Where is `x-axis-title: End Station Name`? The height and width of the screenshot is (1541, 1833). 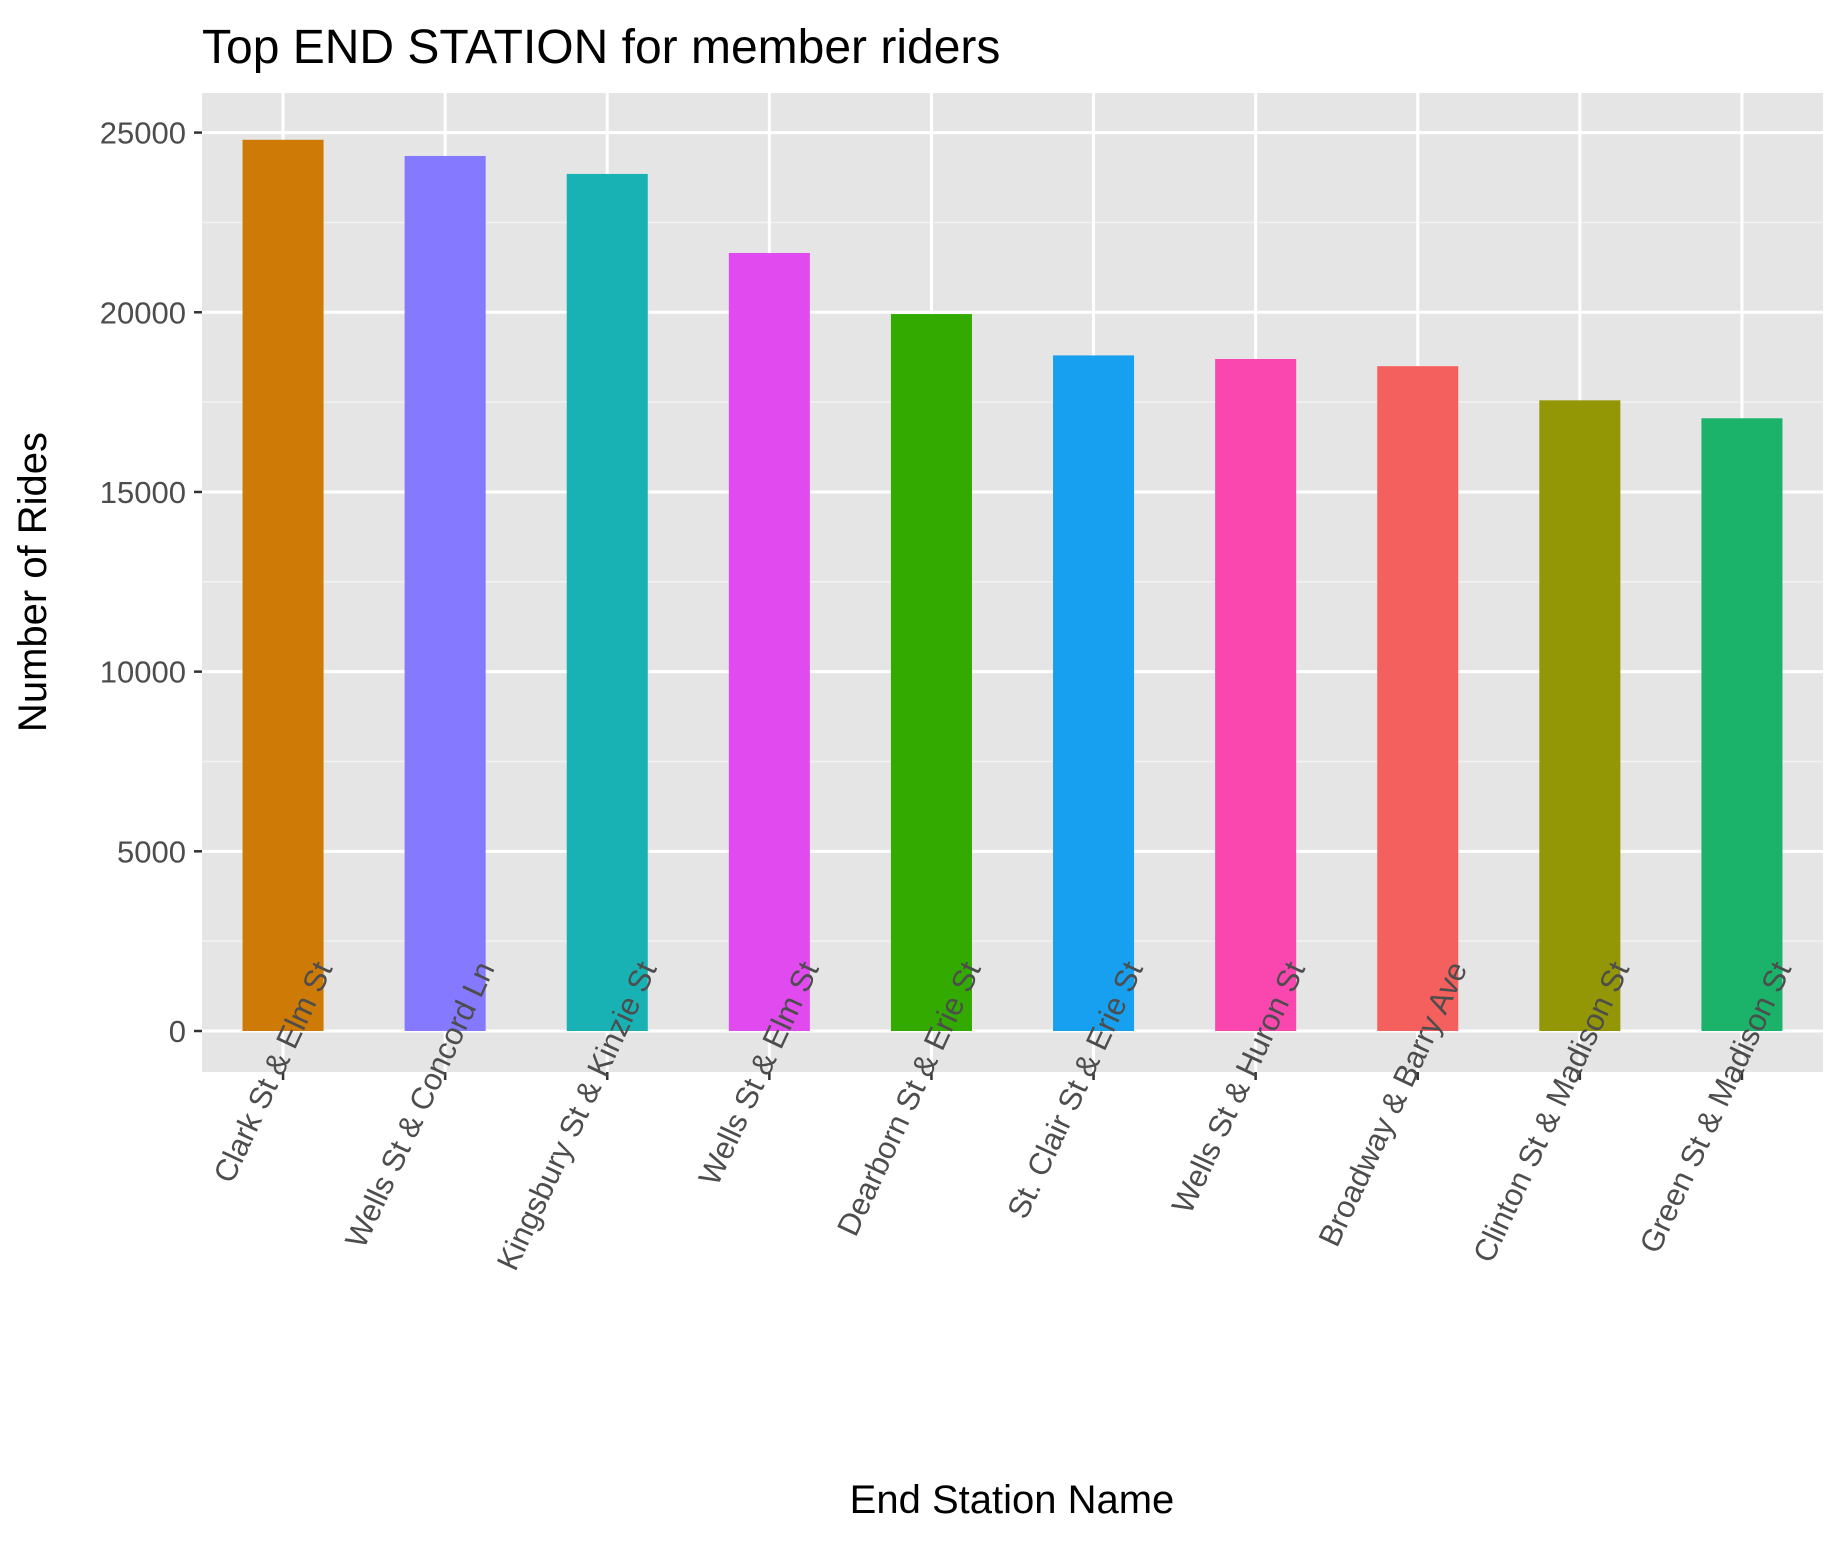
x-axis-title: End Station Name is located at coordinates (1012, 1500).